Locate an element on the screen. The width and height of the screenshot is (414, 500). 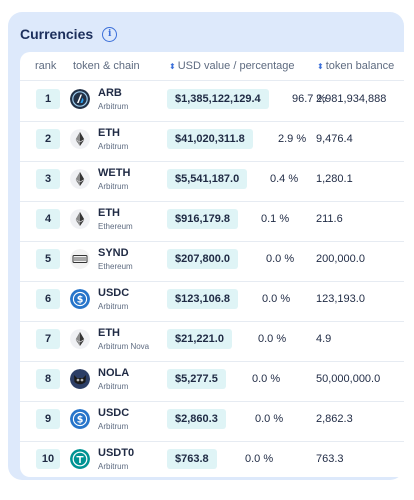
token-symbol: ARB is located at coordinates (110, 93).